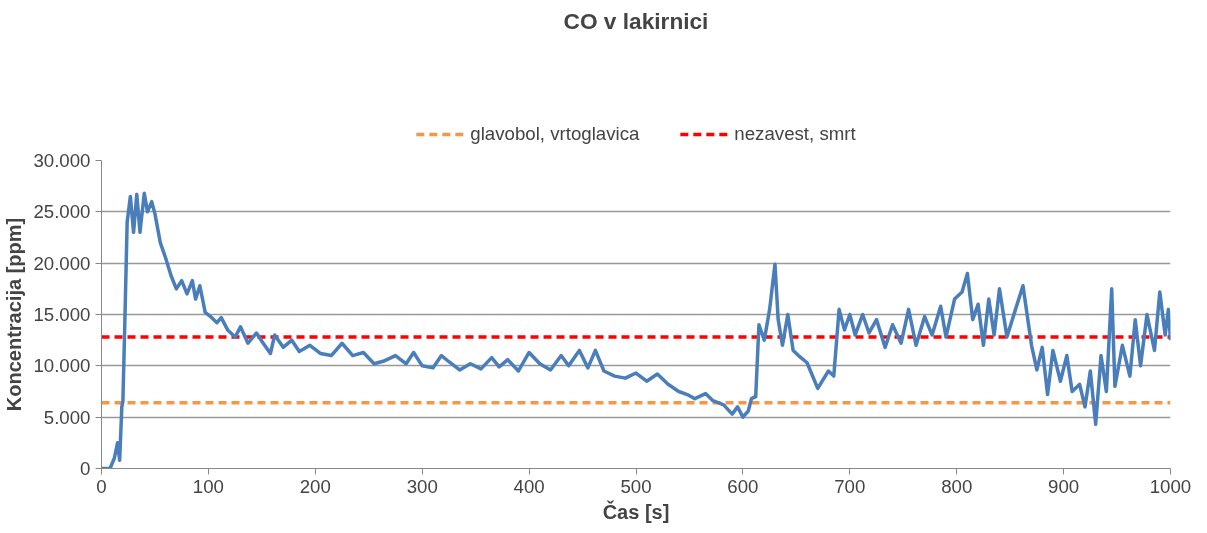 The image size is (1207, 533). I want to click on legend-label: nezavest, smrt, so click(795, 134).